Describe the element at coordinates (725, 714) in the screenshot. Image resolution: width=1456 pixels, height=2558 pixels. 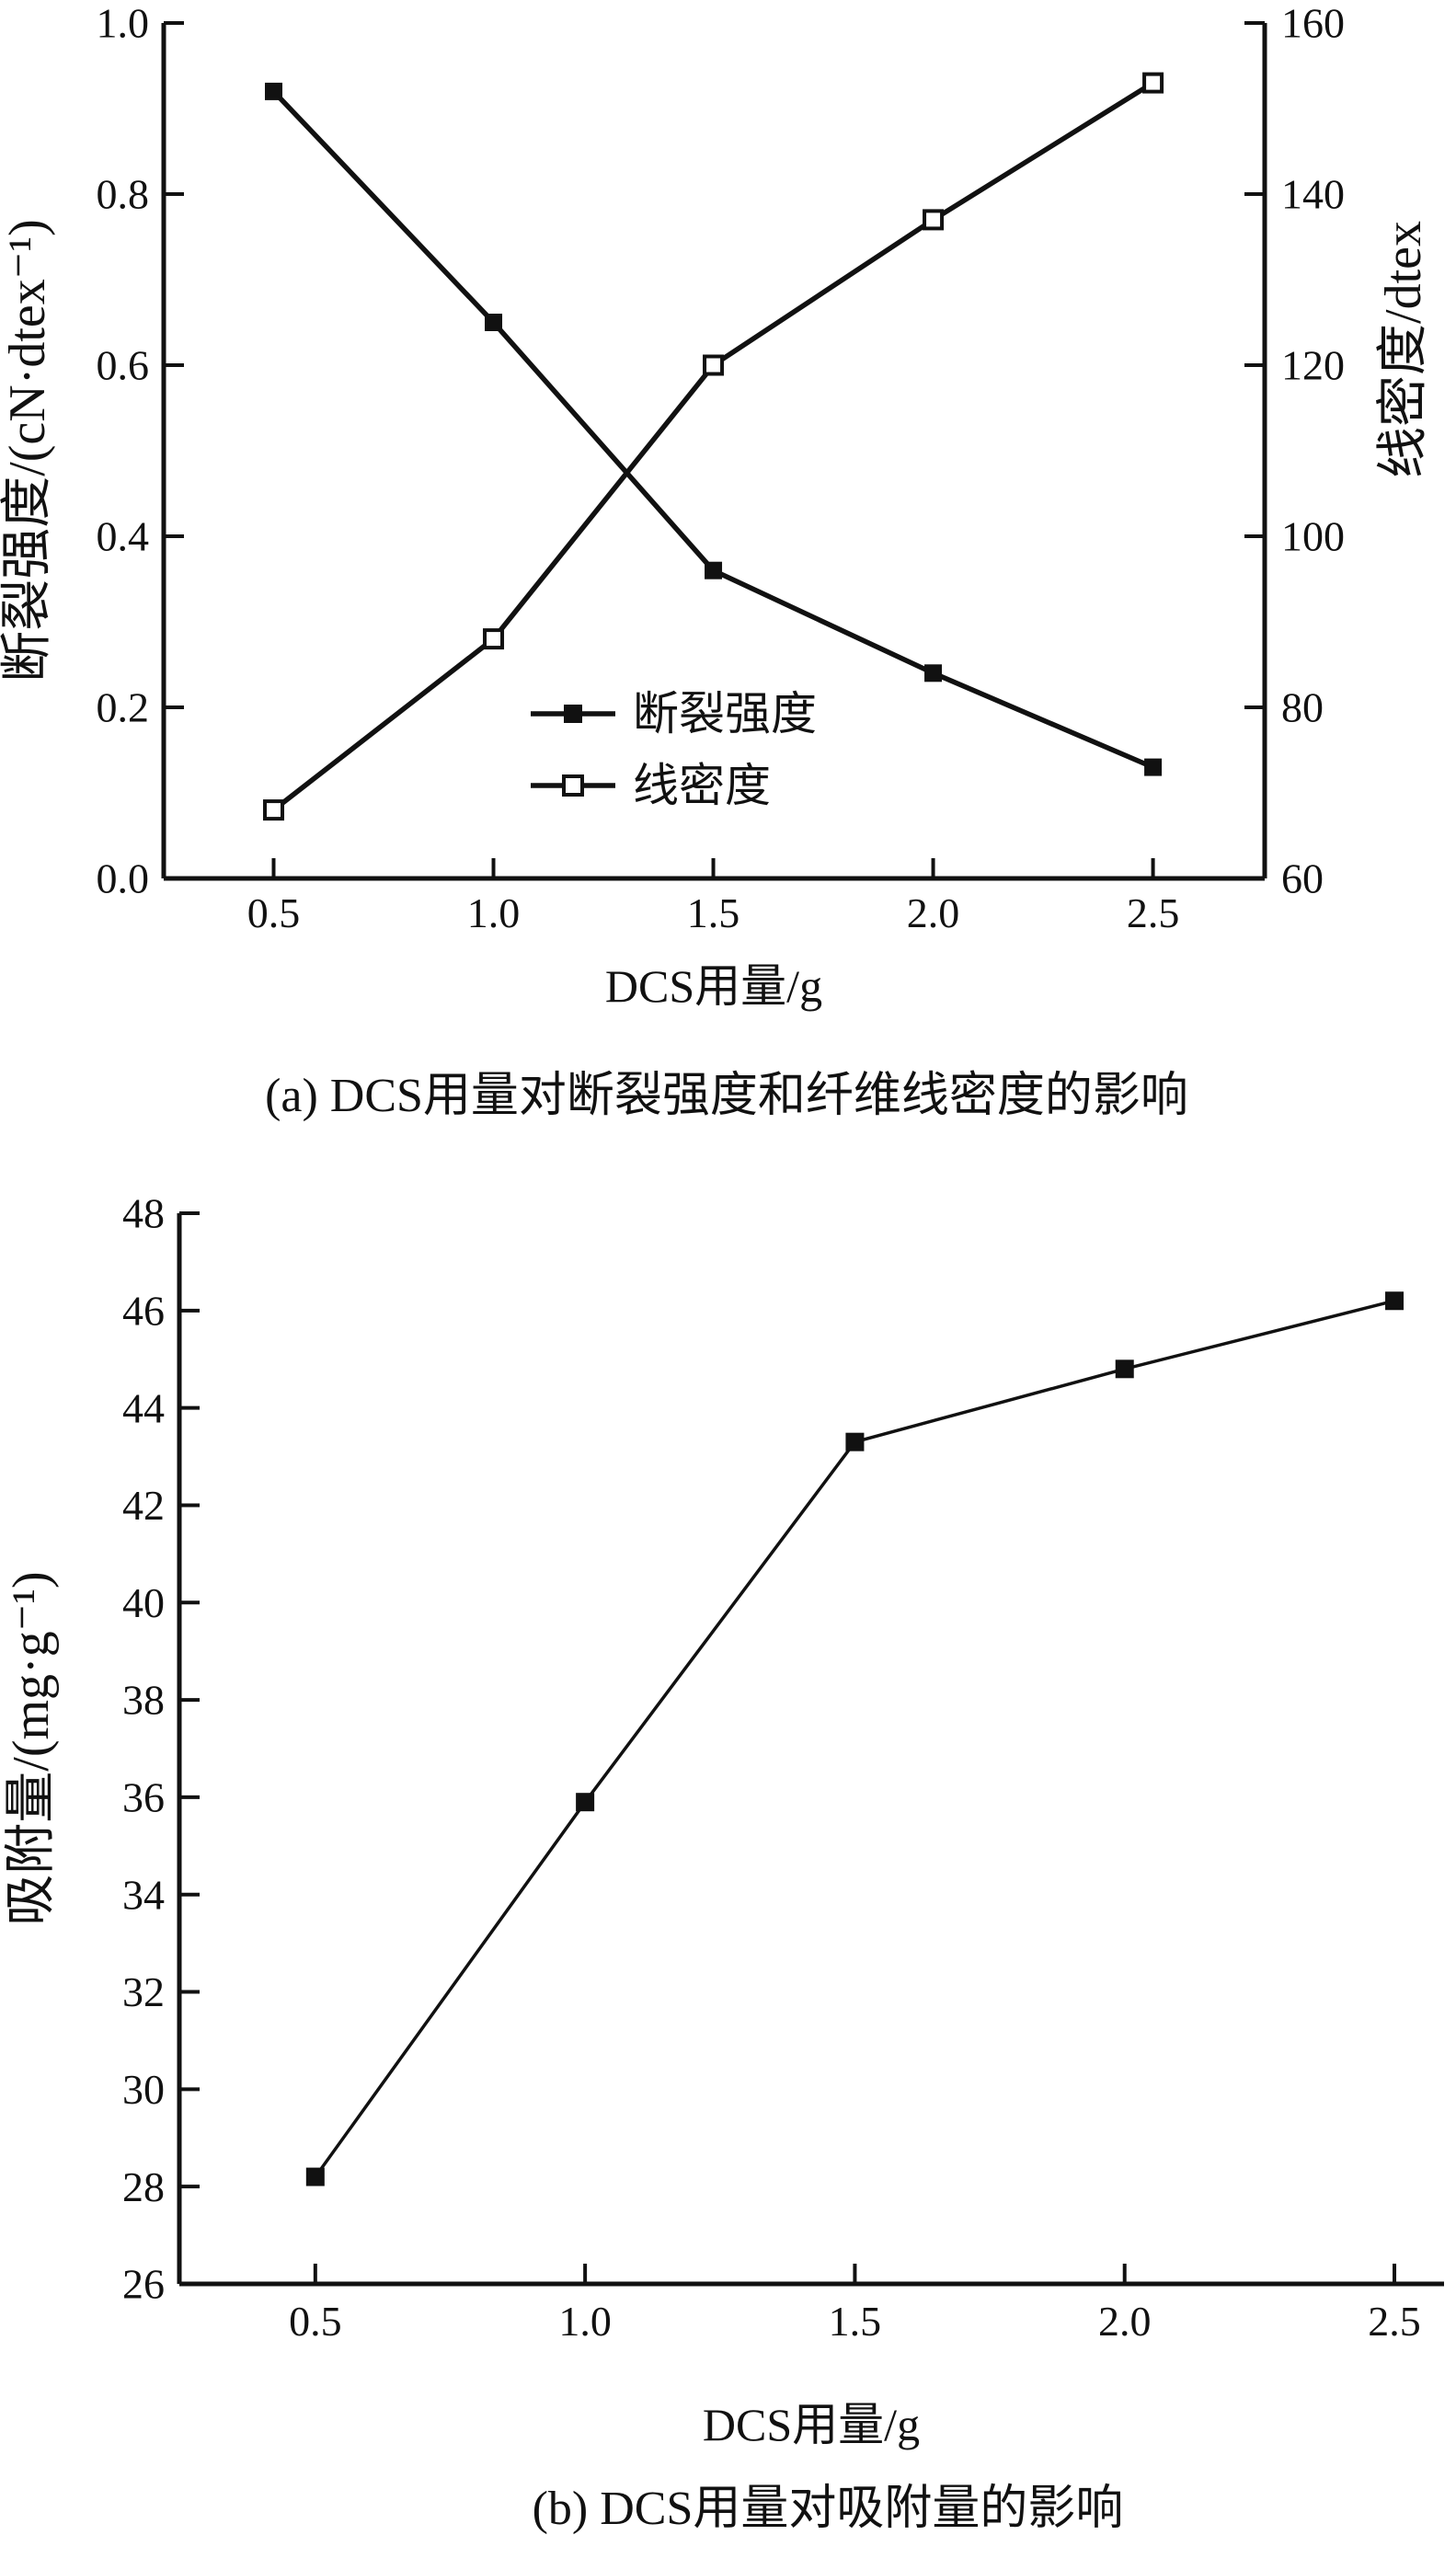
I see `legend-label: 断裂强度` at that location.